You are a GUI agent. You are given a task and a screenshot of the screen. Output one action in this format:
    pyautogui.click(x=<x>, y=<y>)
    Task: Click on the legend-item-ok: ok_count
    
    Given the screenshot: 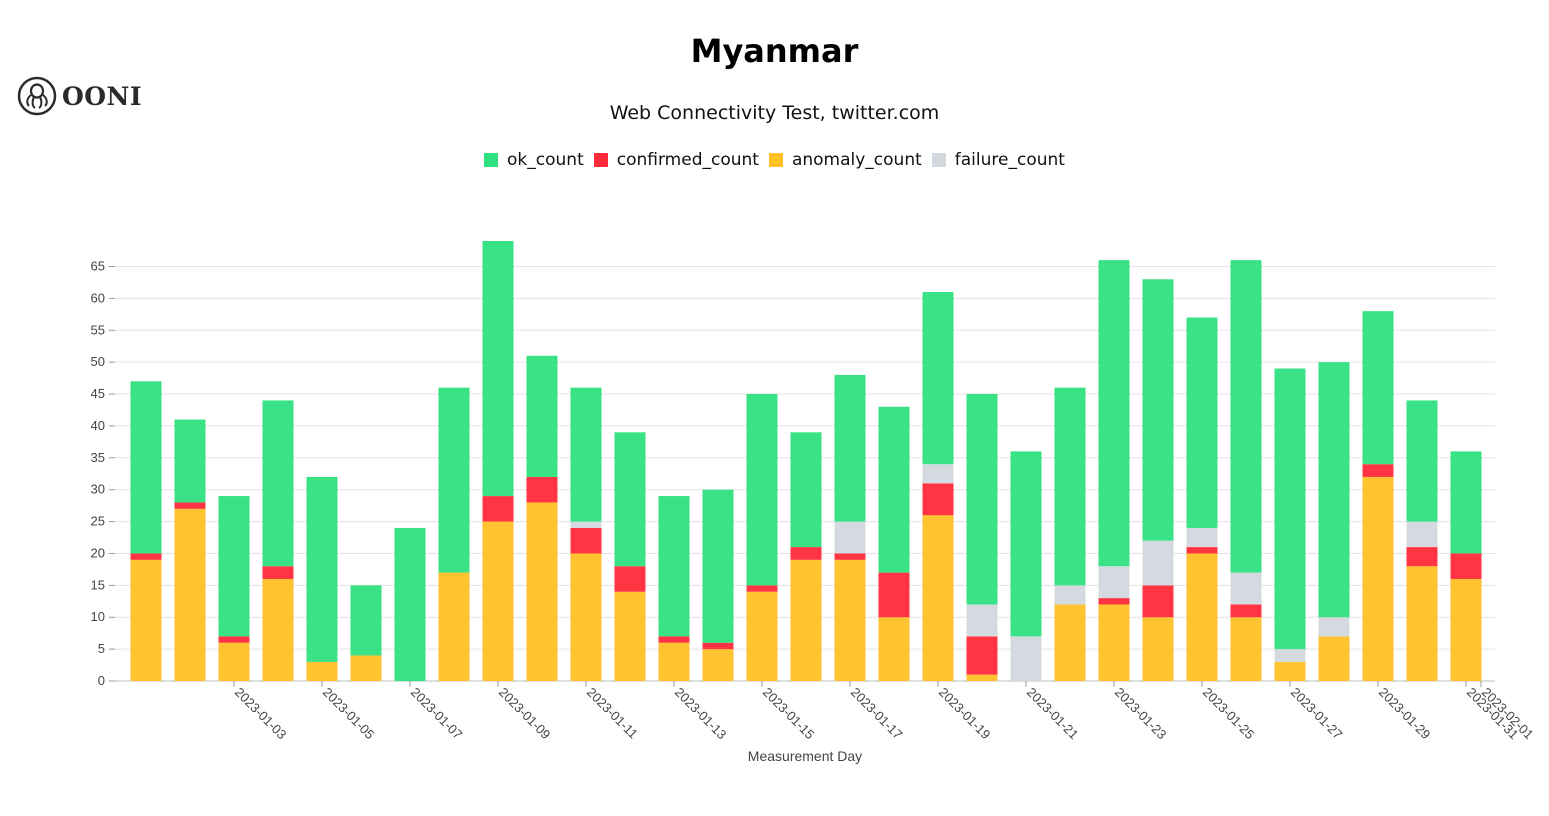 What is the action you would take?
    pyautogui.click(x=534, y=160)
    